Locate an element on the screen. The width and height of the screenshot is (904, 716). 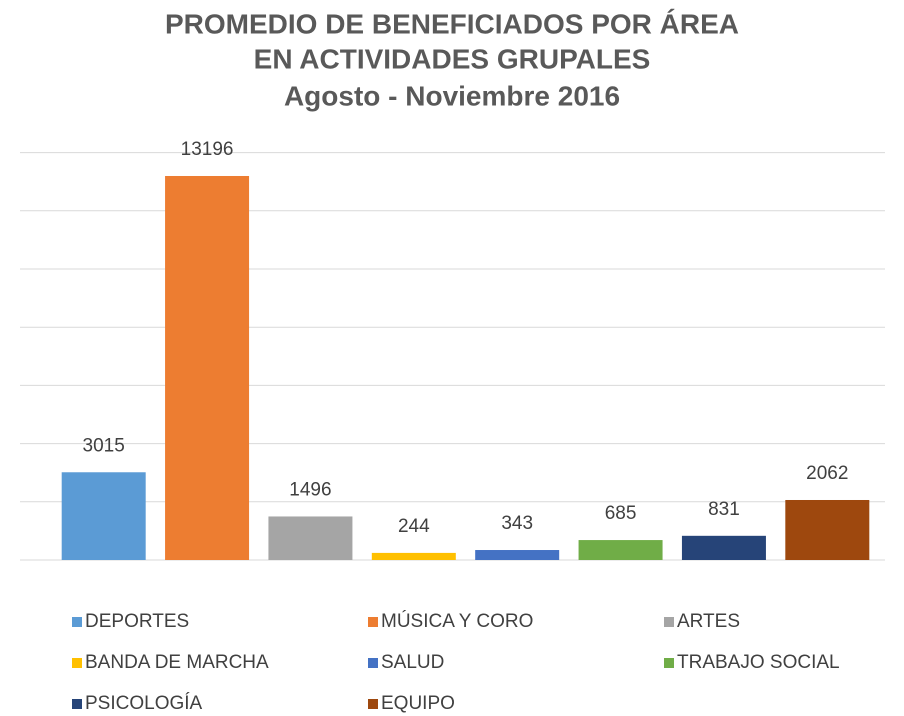
legend-label: SALUD is located at coordinates (412, 662).